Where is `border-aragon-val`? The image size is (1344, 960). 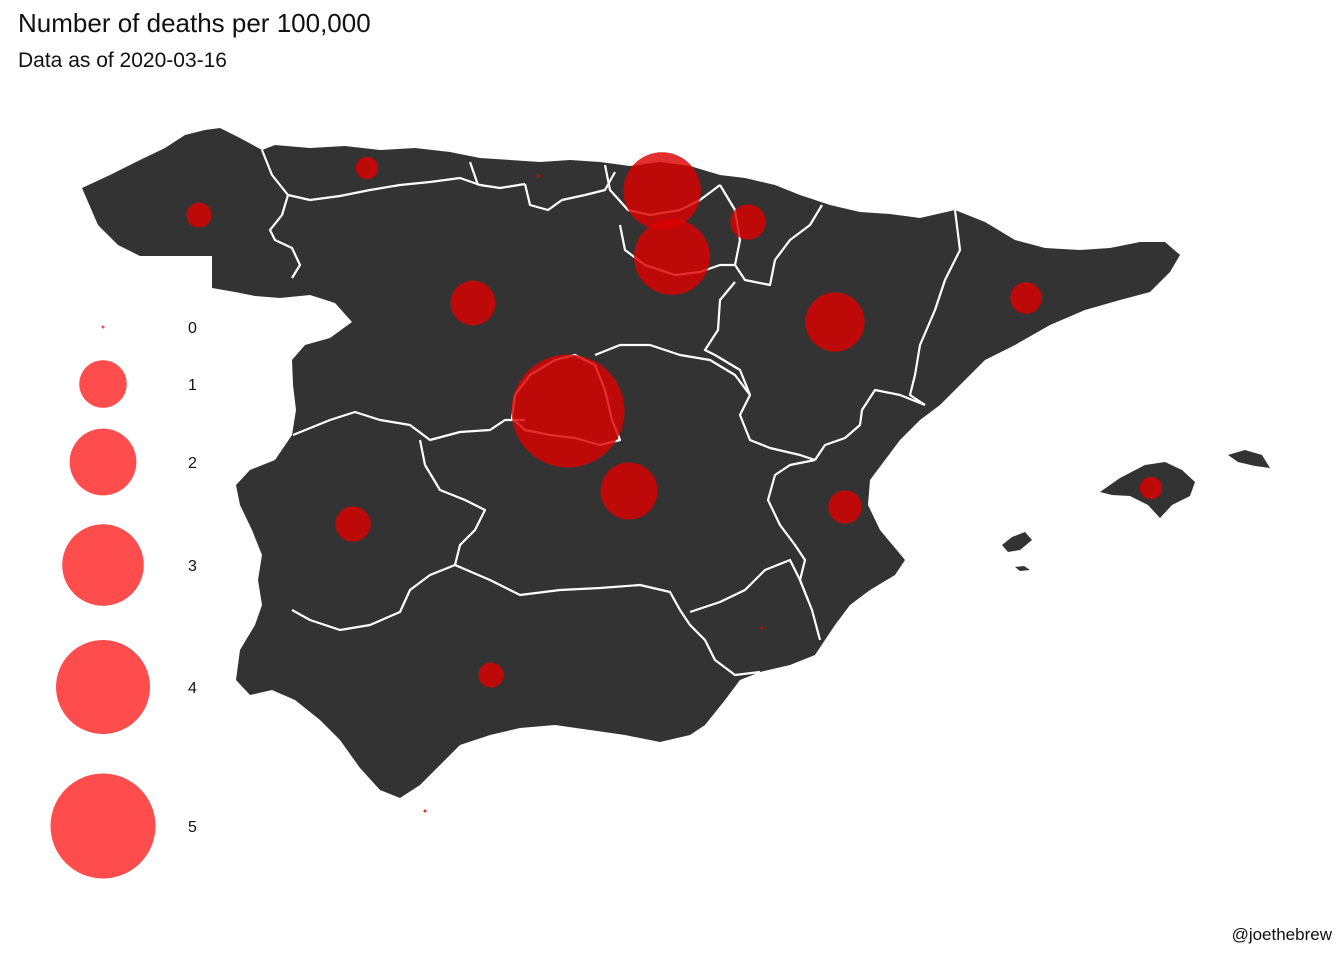 border-aragon-val is located at coordinates (870, 424).